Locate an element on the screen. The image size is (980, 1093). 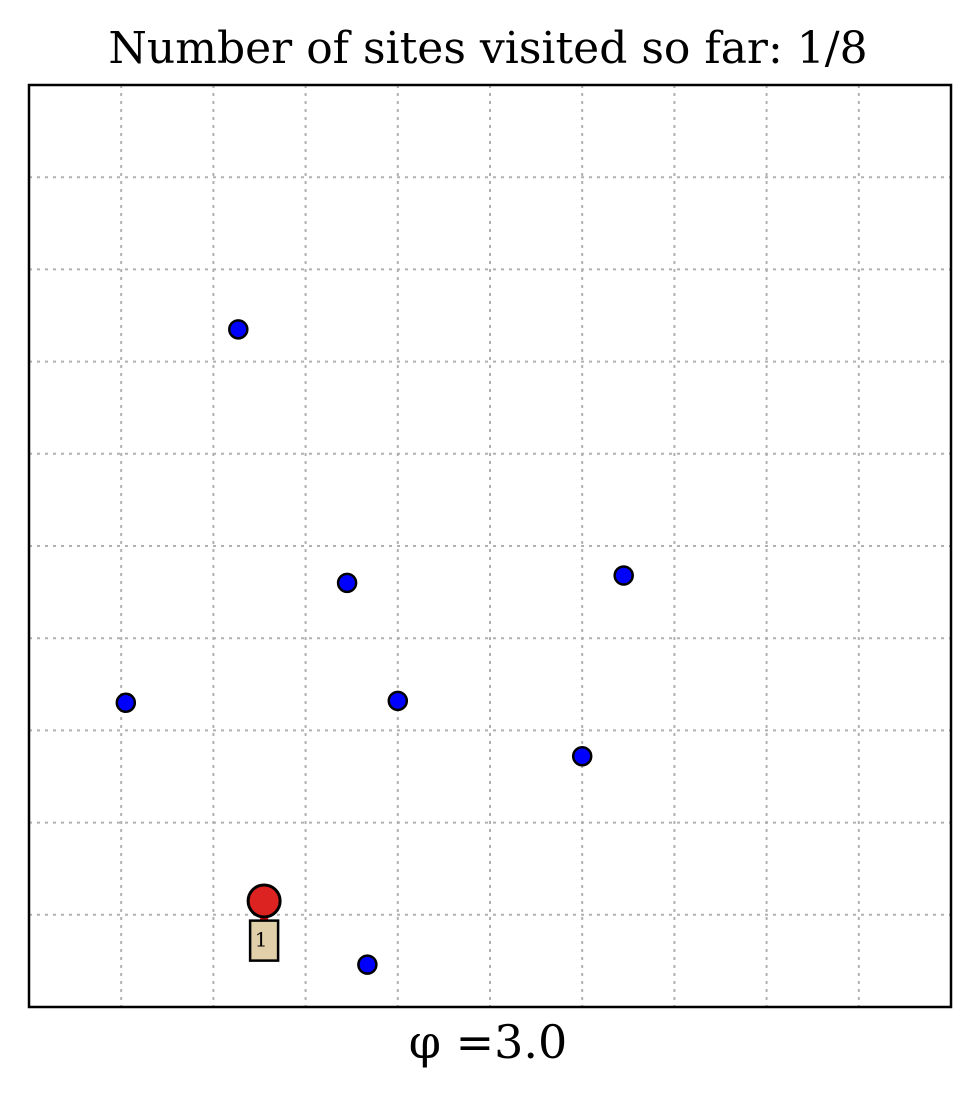
visited-label-box is located at coordinates (264, 940).